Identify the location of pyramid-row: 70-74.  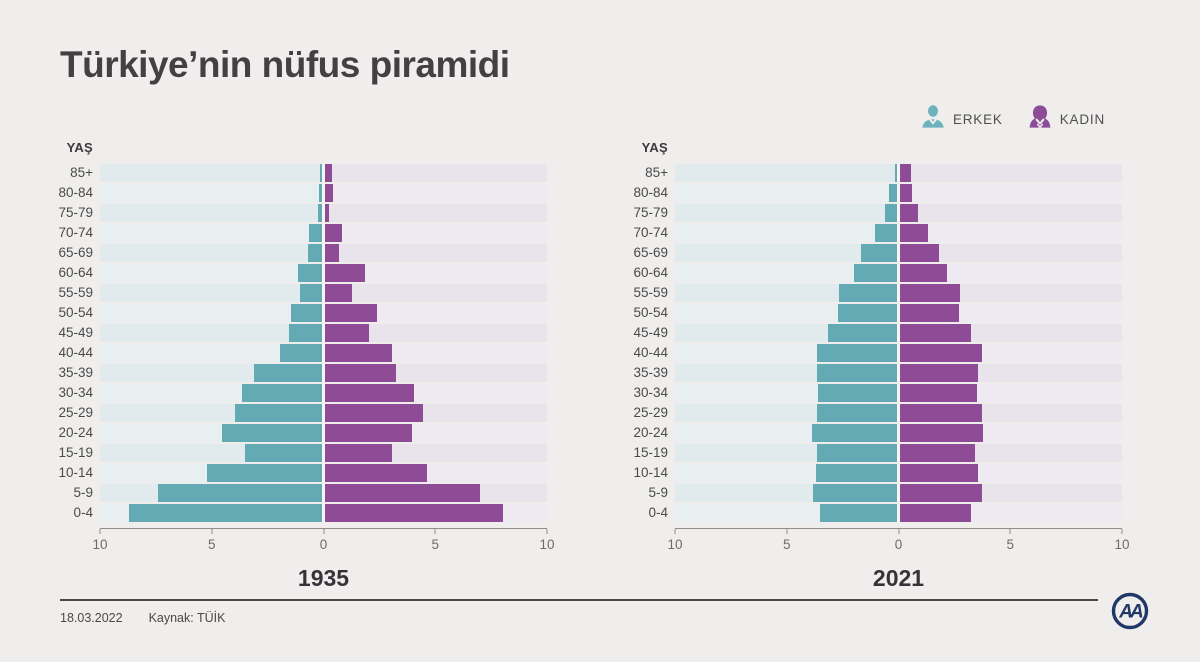
(876, 234).